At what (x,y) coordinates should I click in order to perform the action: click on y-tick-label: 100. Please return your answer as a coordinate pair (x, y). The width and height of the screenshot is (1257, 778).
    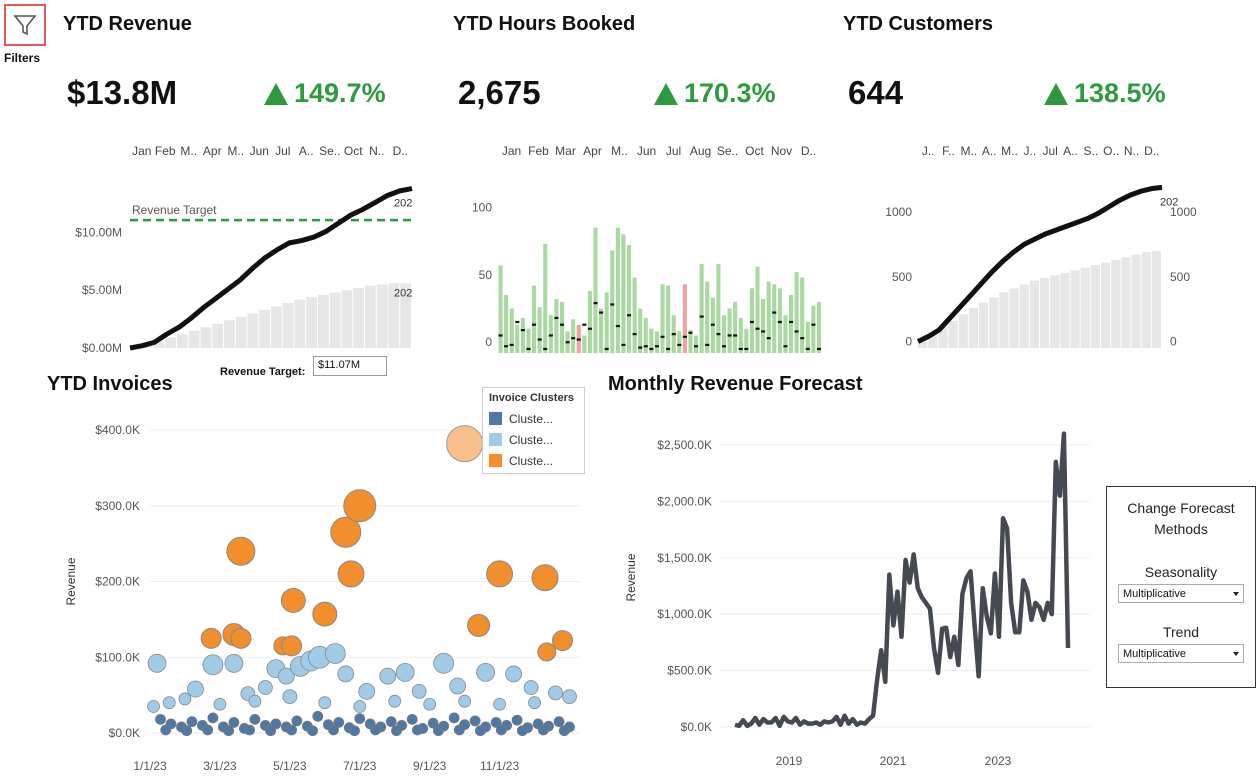
    Looking at the image, I should click on (482, 207).